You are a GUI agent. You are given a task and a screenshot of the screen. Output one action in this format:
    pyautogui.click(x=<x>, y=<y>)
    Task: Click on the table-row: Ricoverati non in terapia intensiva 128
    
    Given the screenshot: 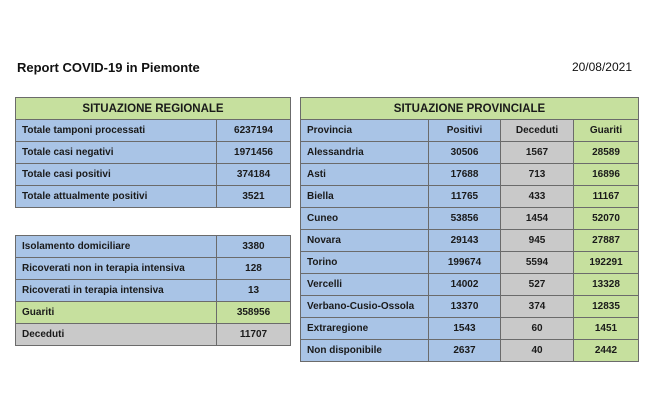 What is the action you would take?
    pyautogui.click(x=153, y=268)
    